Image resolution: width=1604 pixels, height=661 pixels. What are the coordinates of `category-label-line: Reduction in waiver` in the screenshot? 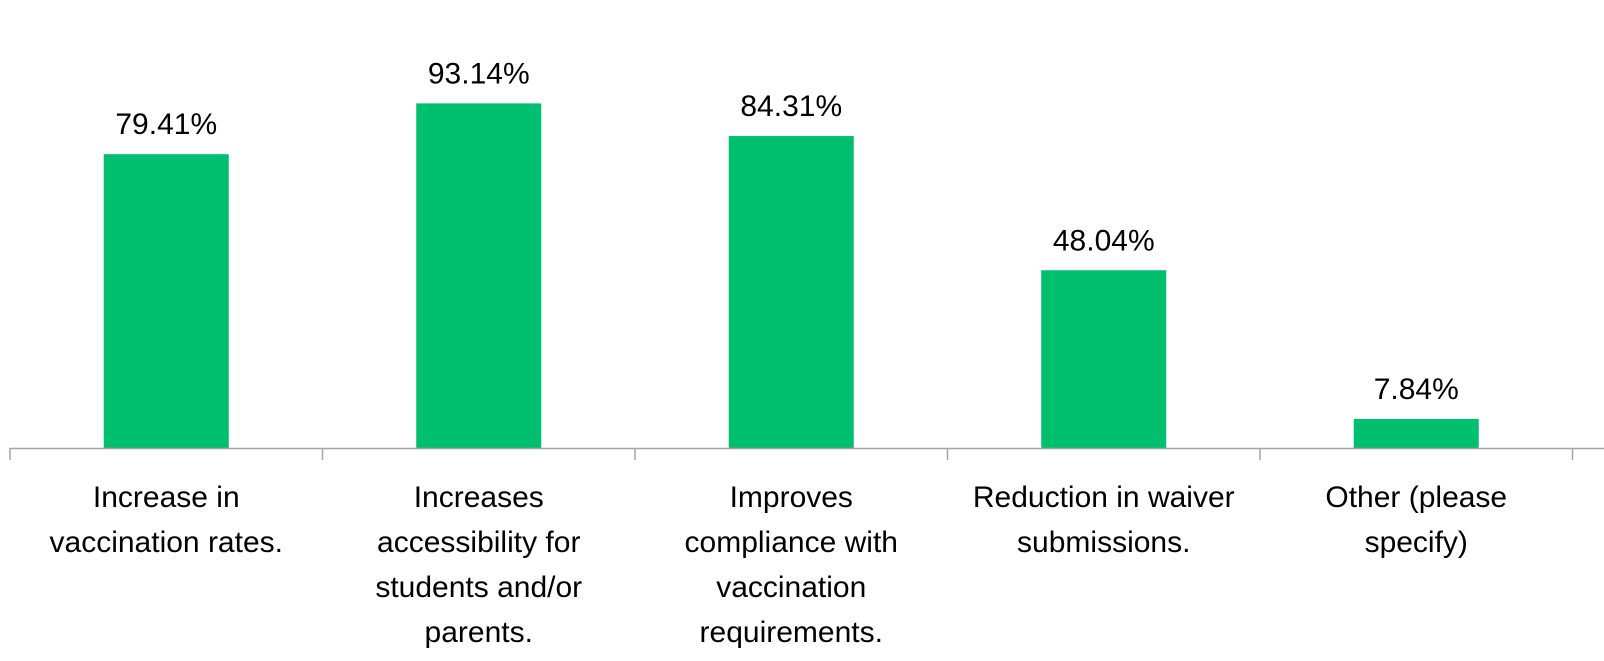 It's located at (1104, 497).